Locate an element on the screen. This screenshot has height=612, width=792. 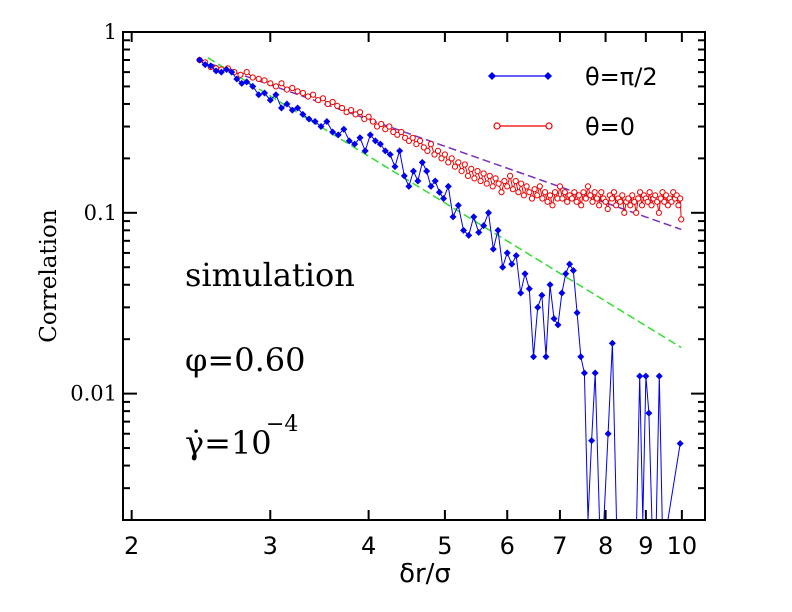
x-tick-label: 8 is located at coordinates (605, 546).